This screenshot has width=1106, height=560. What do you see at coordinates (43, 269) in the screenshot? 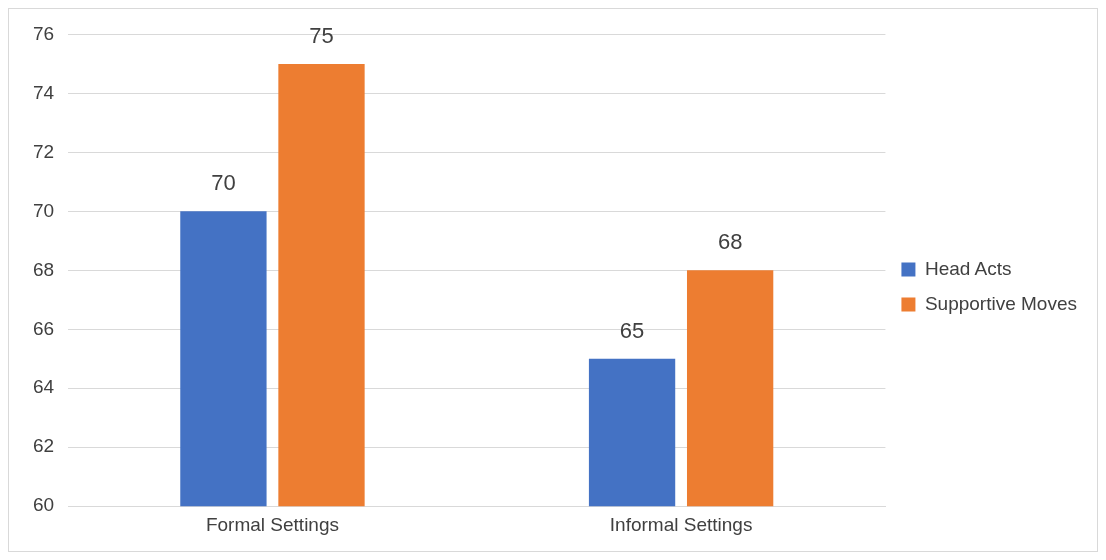
I see `y-tick-label: 68` at bounding box center [43, 269].